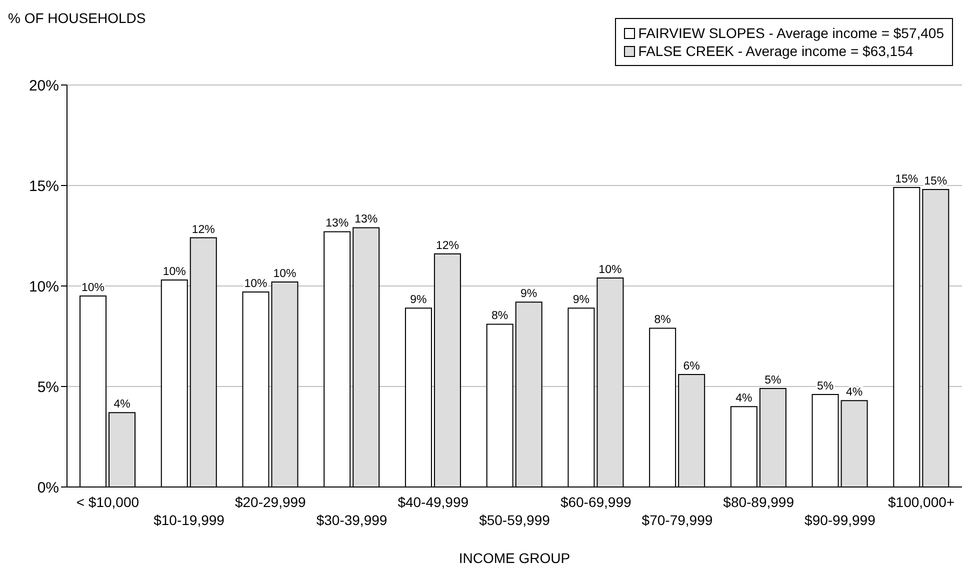 The width and height of the screenshot is (973, 579). What do you see at coordinates (596, 502) in the screenshot?
I see `x-tick-label: $60-69,999` at bounding box center [596, 502].